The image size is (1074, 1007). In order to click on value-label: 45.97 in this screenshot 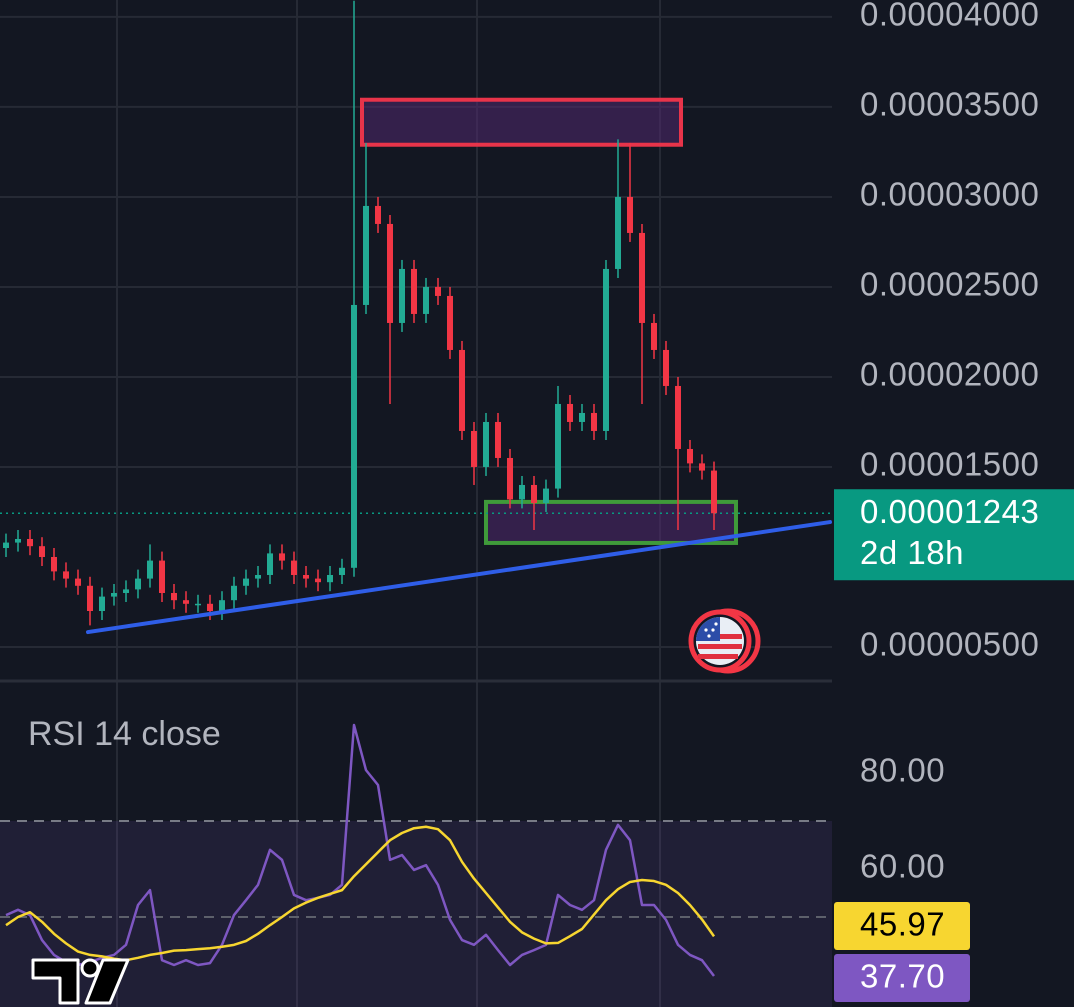, I will do `click(902, 924)`.